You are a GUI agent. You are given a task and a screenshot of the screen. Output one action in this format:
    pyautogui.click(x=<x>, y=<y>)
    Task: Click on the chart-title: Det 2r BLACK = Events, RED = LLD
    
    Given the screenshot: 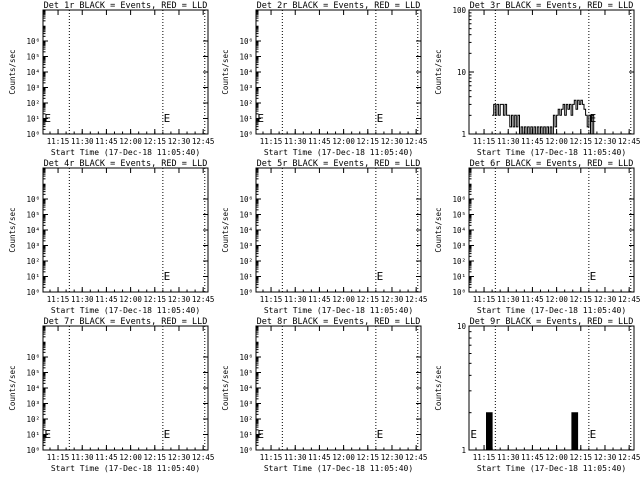 What is the action you would take?
    pyautogui.click(x=339, y=6)
    